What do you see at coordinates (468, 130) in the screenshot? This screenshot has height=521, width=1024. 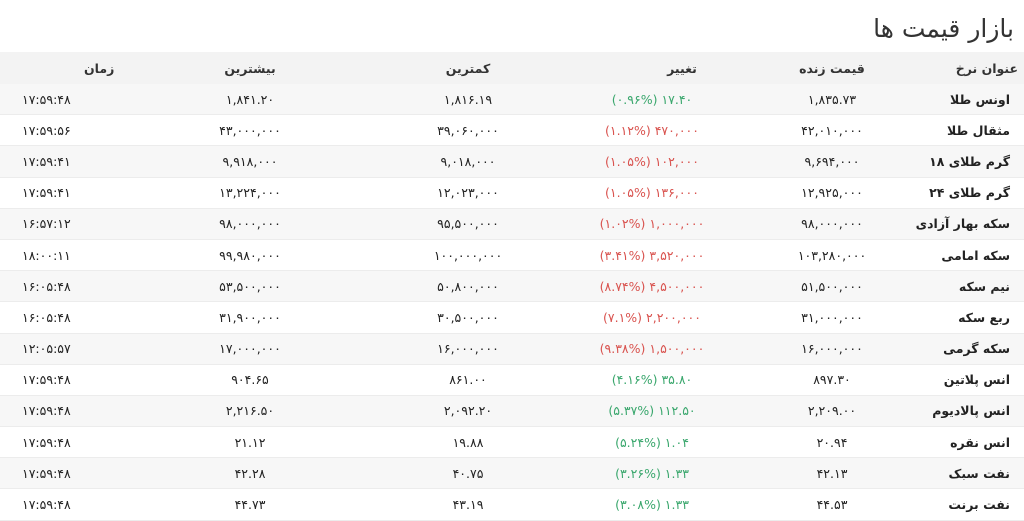 I see `row-low: ۳۹,۰۶۰,۰۰۰` at bounding box center [468, 130].